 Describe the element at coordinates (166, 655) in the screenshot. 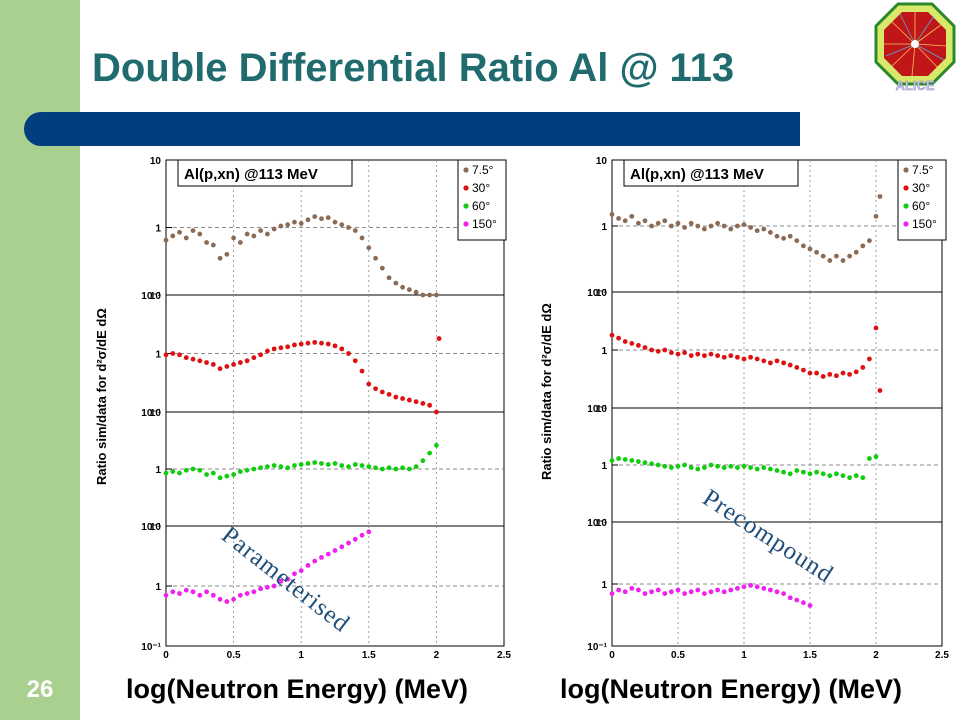

I see `x-tick-label: 0` at that location.